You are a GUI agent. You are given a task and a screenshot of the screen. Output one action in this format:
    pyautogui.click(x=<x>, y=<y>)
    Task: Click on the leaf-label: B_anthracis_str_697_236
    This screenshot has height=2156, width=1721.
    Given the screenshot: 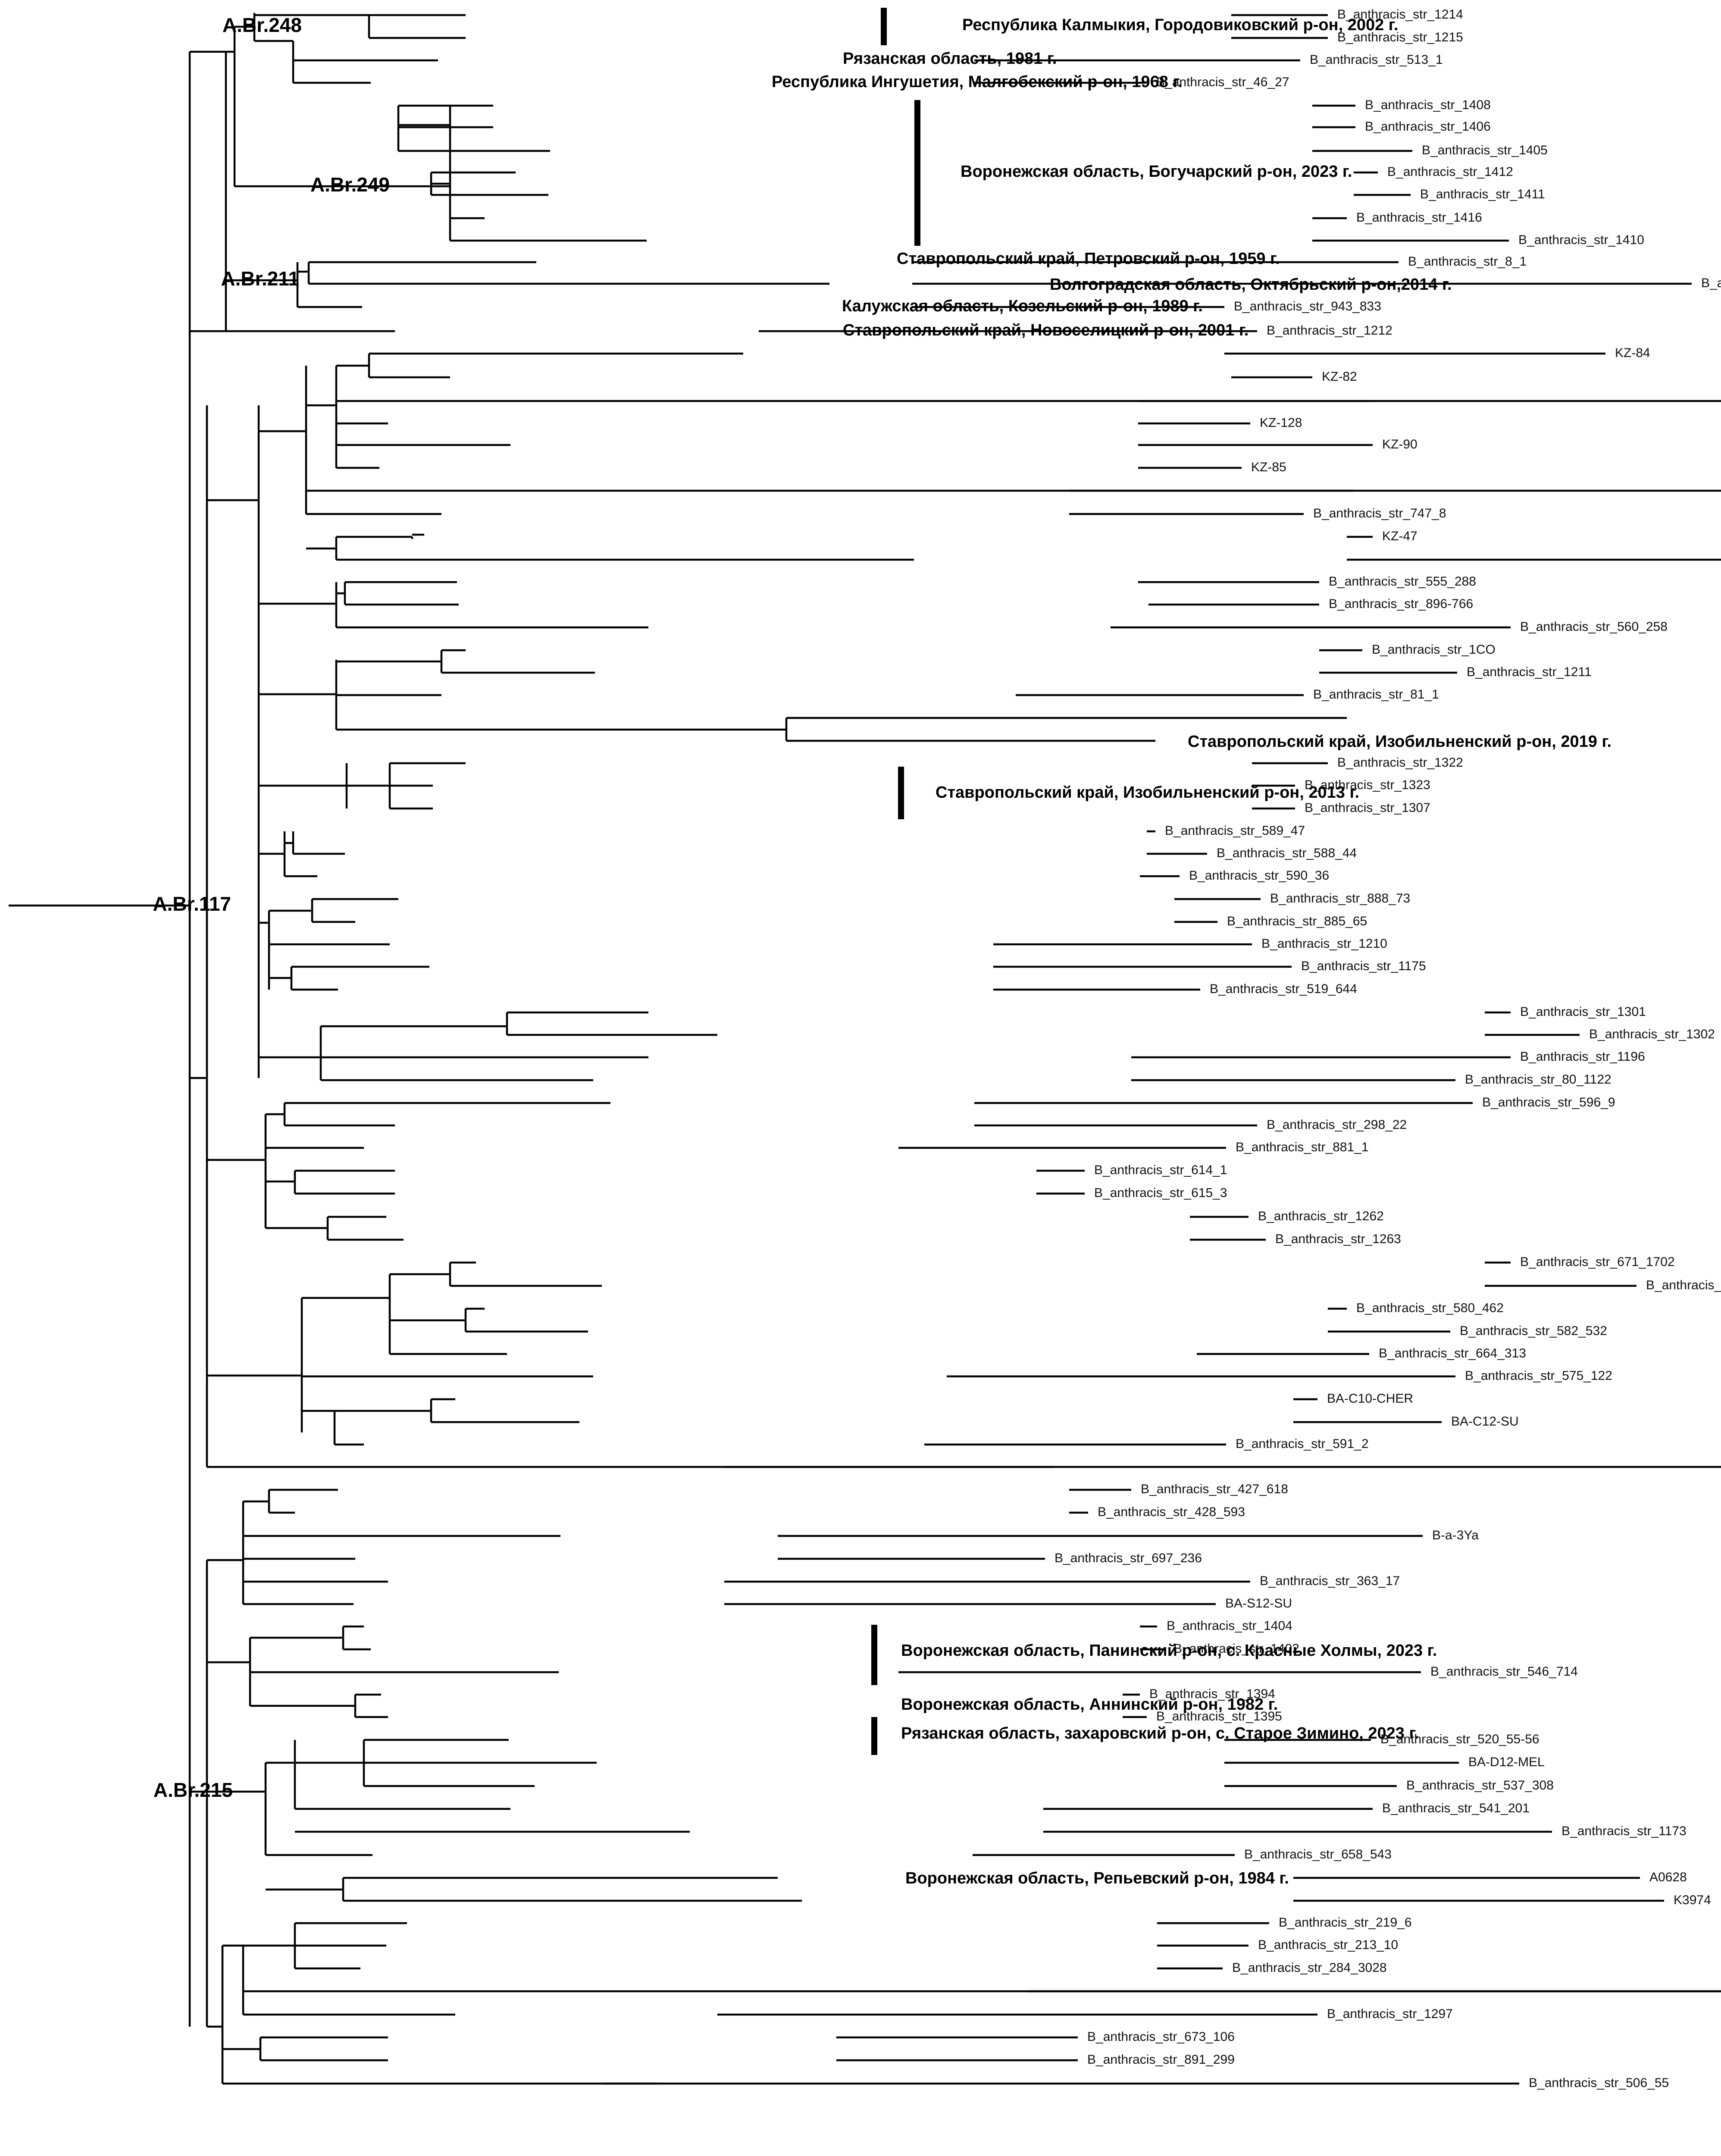 What is the action you would take?
    pyautogui.click(x=1128, y=1558)
    